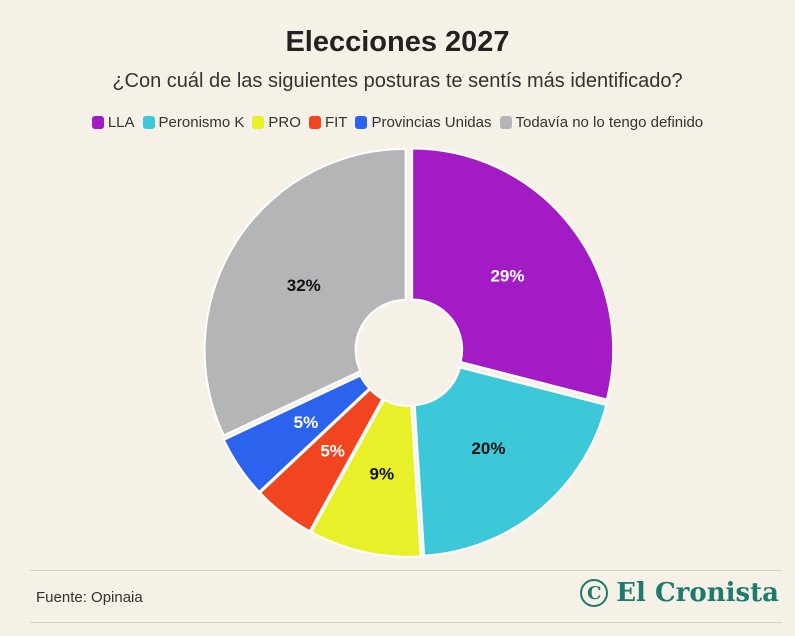 This screenshot has width=795, height=636. What do you see at coordinates (201, 122) in the screenshot?
I see `legend-label: Peronismo K` at bounding box center [201, 122].